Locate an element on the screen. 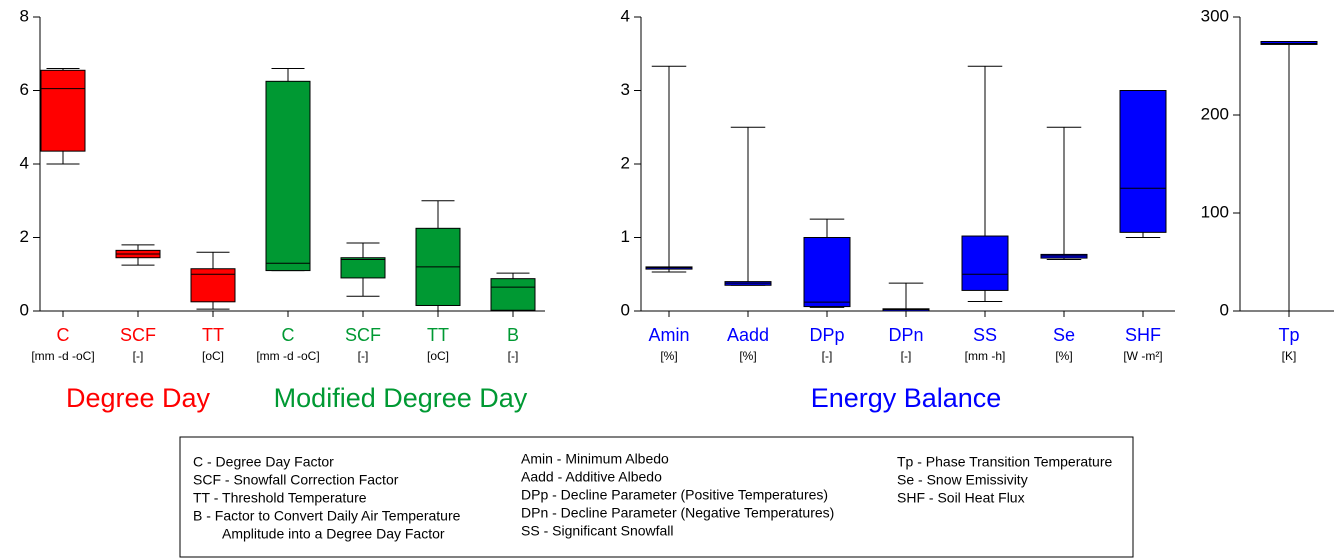 The image size is (1338, 560). legend-entry: C - Degree Day Factor is located at coordinates (263, 462).